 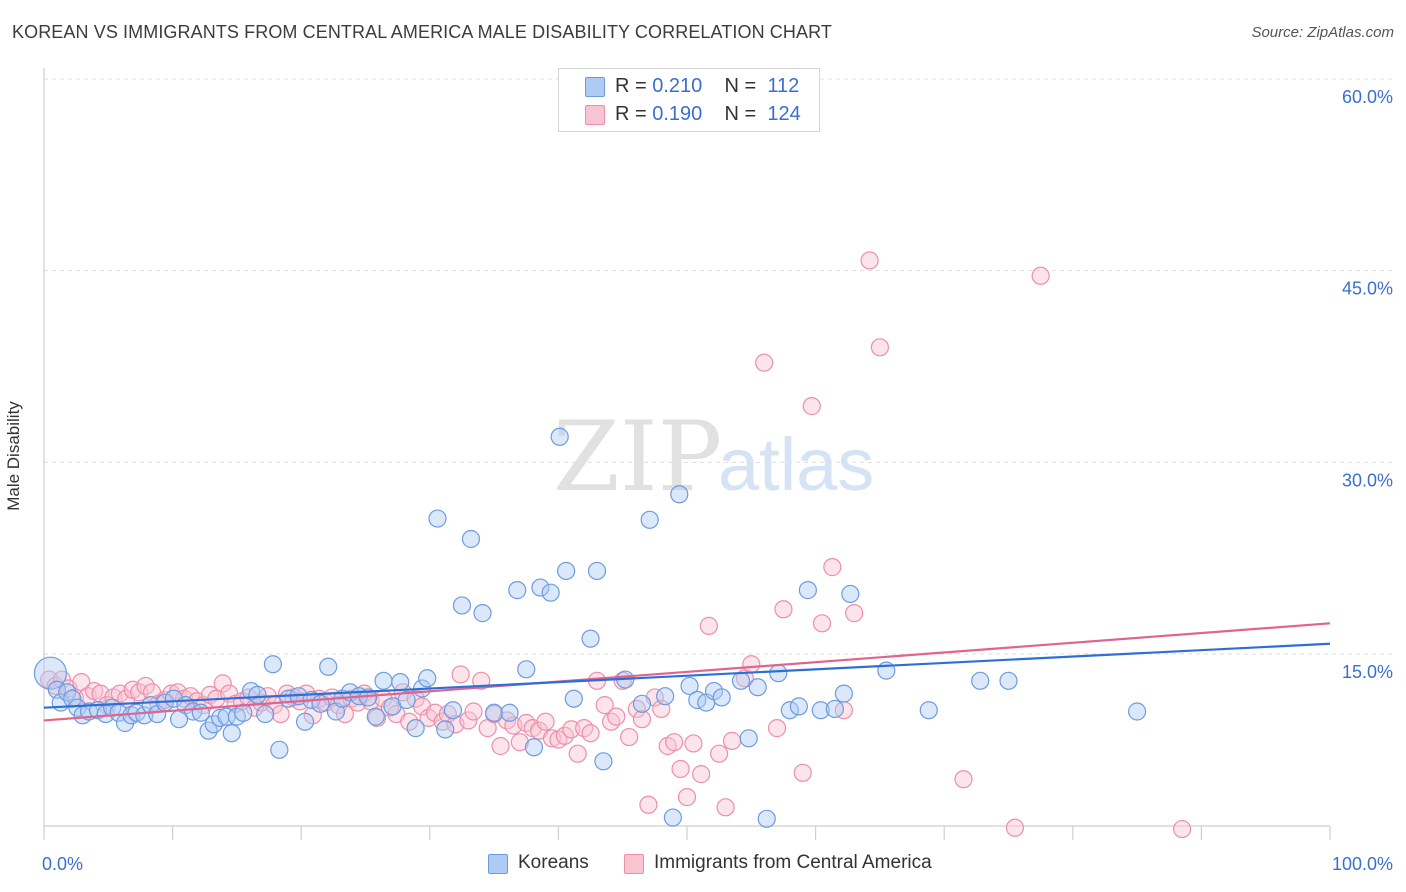 I want to click on x-tick-label: 0.0%, so click(x=62, y=864).